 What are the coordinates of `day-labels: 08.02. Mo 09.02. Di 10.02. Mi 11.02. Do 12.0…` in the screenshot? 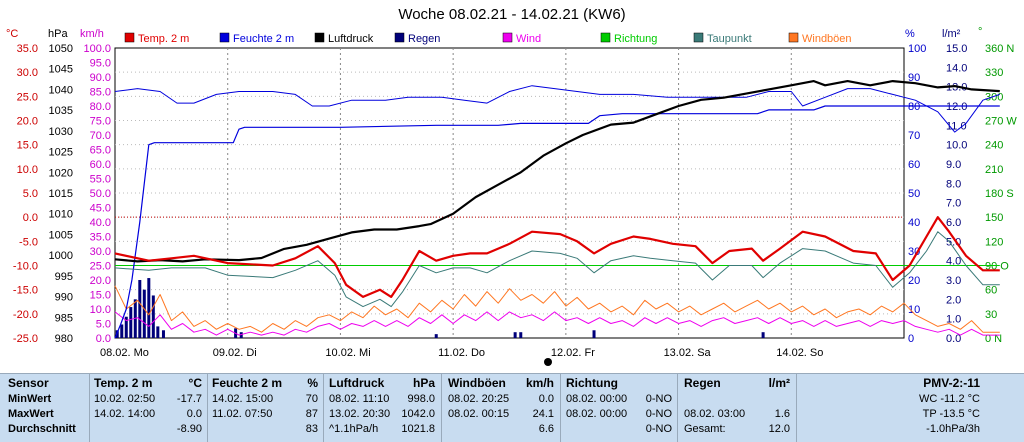 It's located at (461, 353).